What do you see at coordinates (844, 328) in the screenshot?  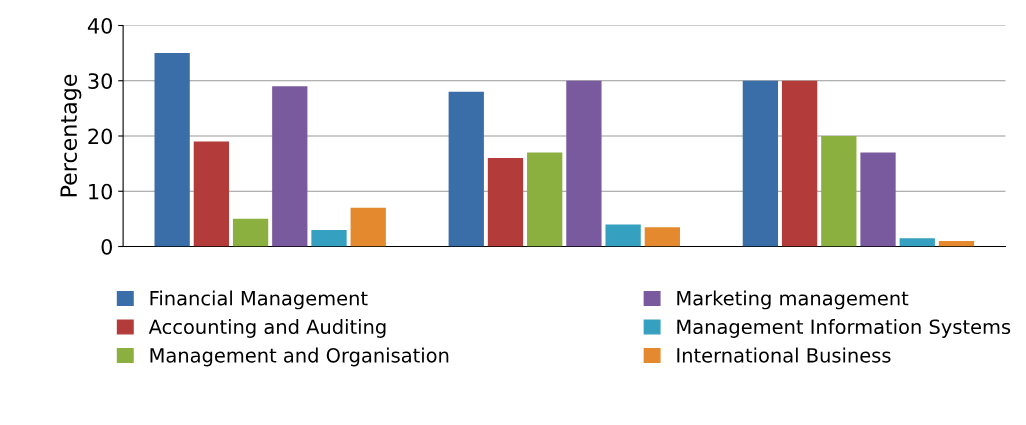 I see `legend-label: Management Information Systems` at bounding box center [844, 328].